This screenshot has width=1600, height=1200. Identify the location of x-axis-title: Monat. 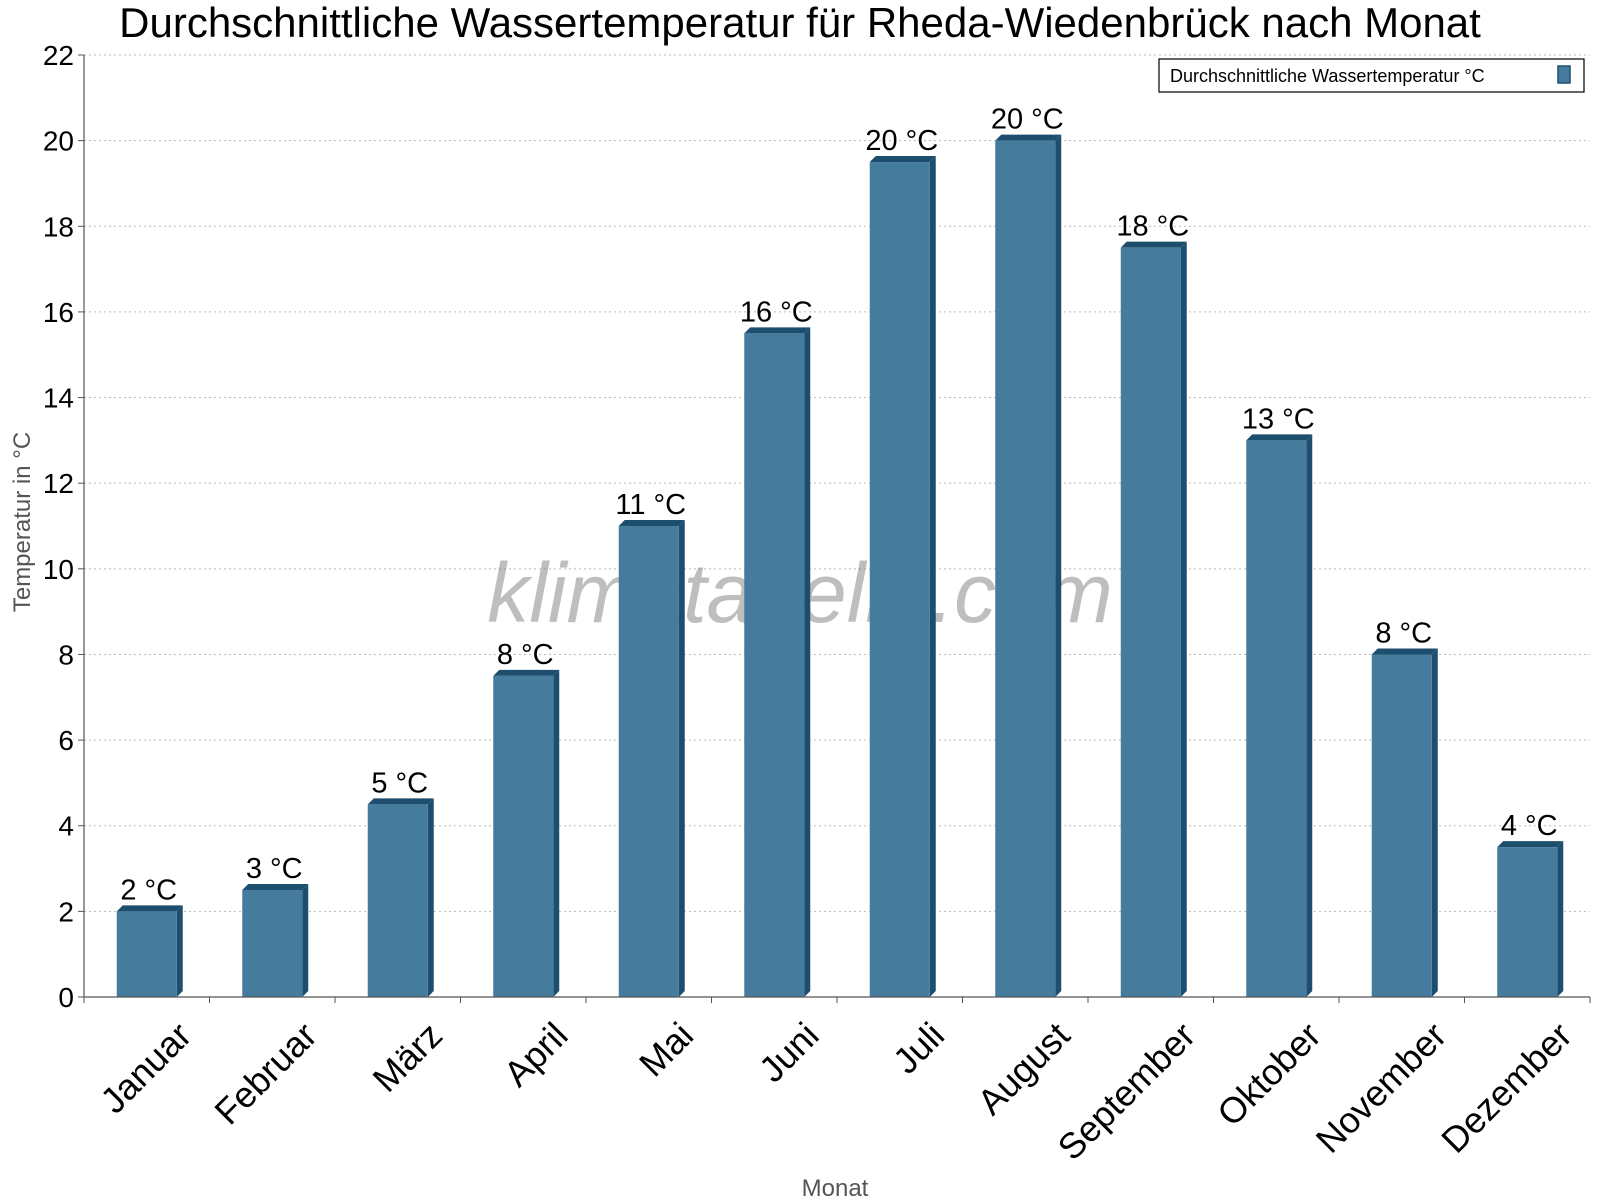
(835, 1187).